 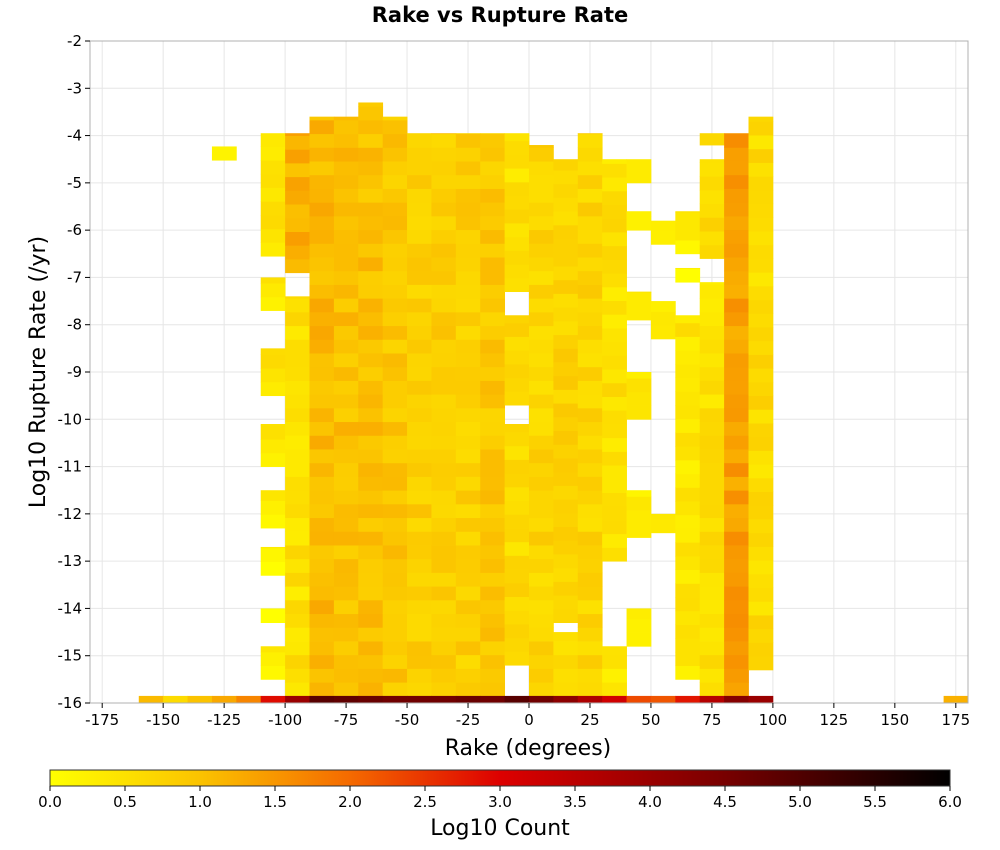 What do you see at coordinates (468, 720) in the screenshot?
I see `x-tick-label: -25` at bounding box center [468, 720].